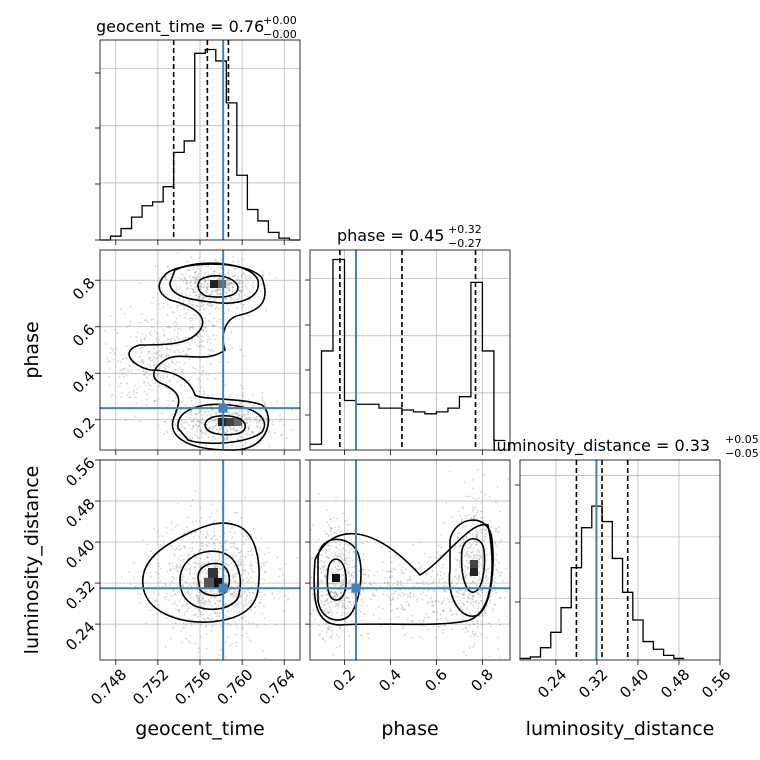 Image resolution: width=760 pixels, height=760 pixels. I want to click on contour-line, so click(201, 572).